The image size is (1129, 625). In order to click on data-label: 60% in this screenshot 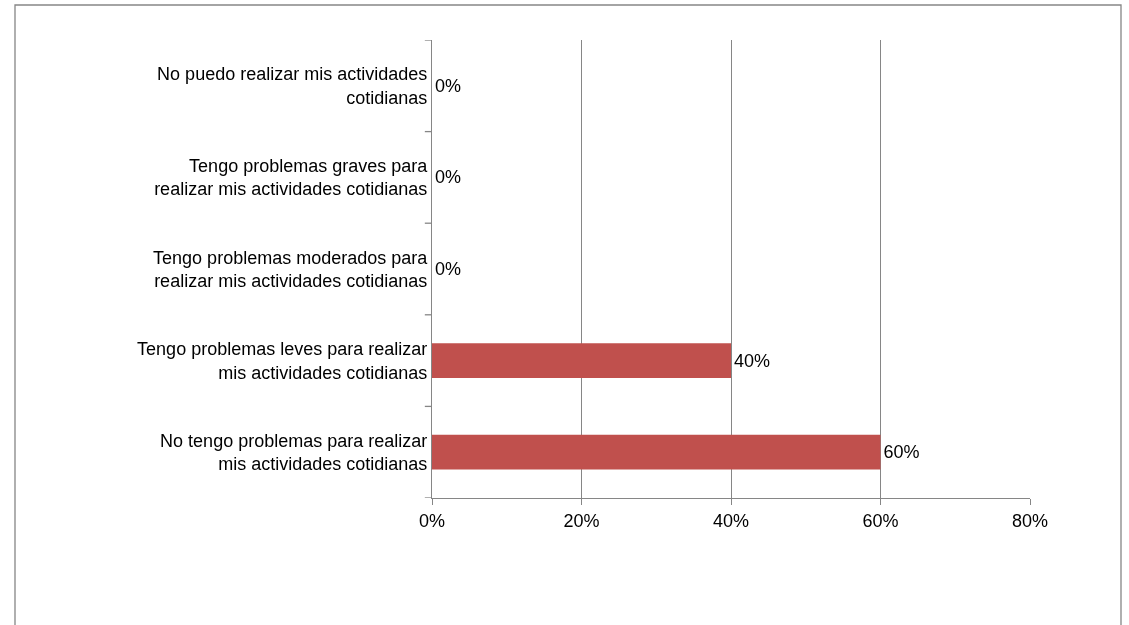, I will do `click(901, 452)`.